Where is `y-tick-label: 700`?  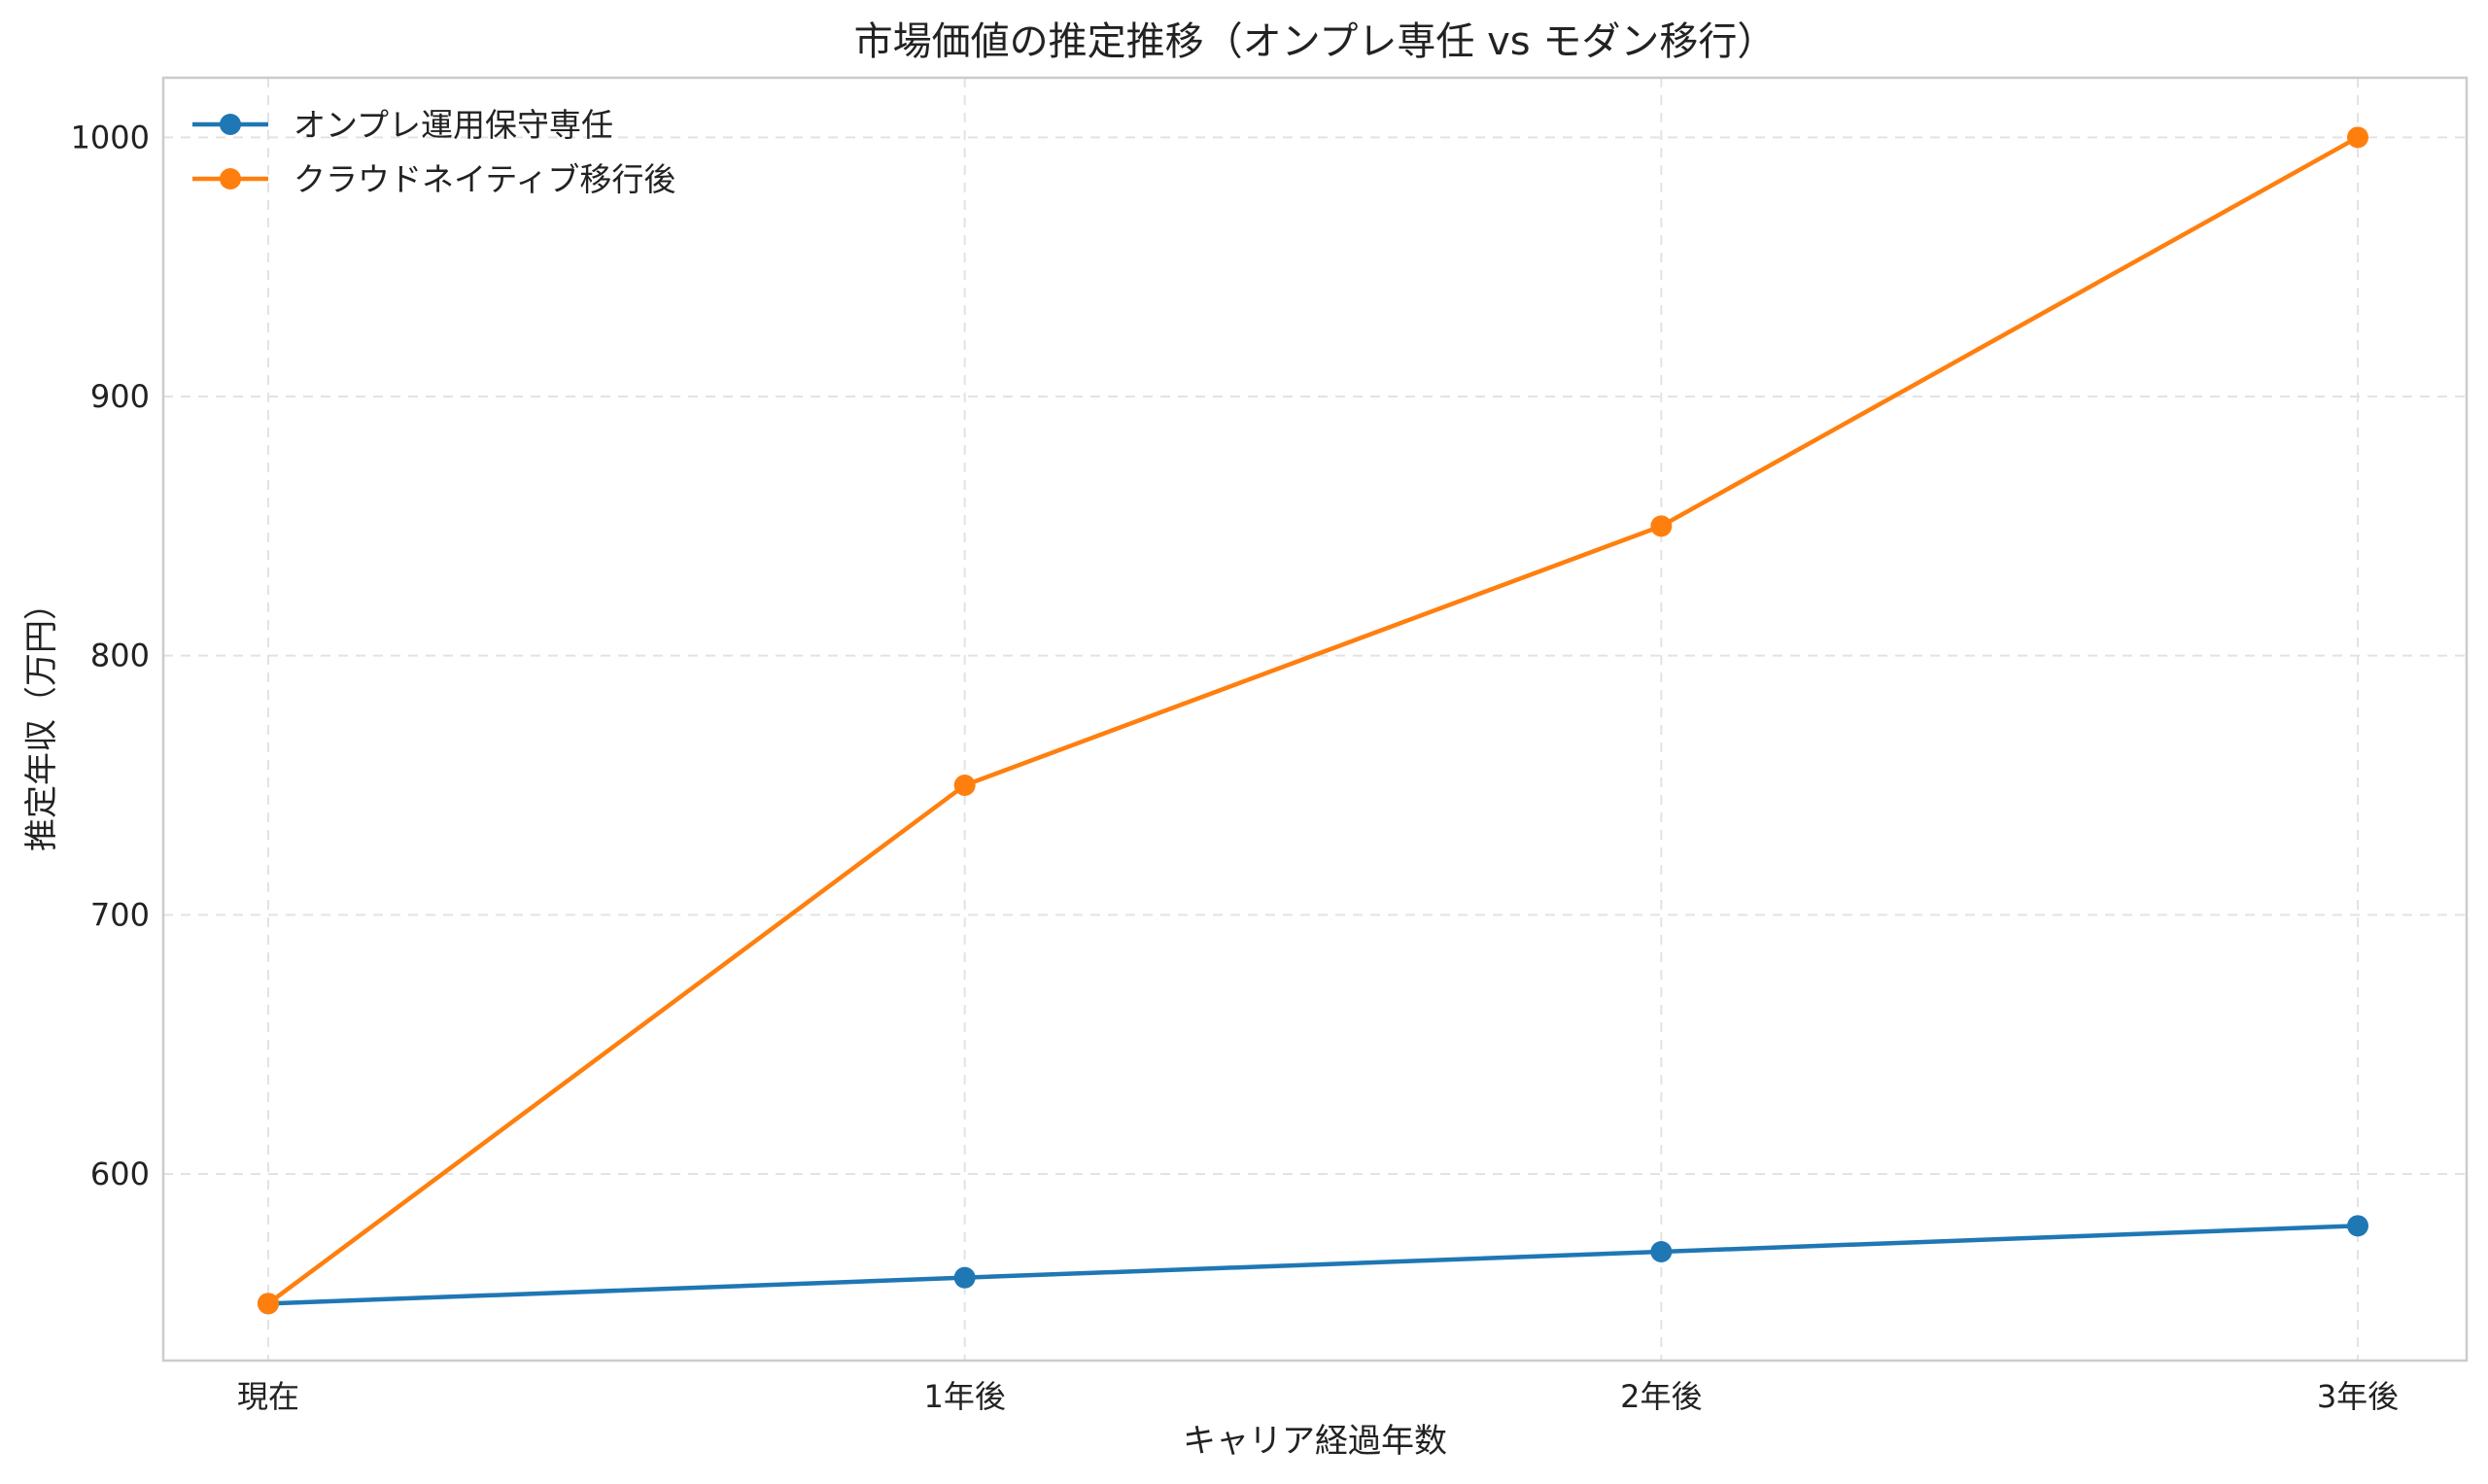 y-tick-label: 700 is located at coordinates (120, 914).